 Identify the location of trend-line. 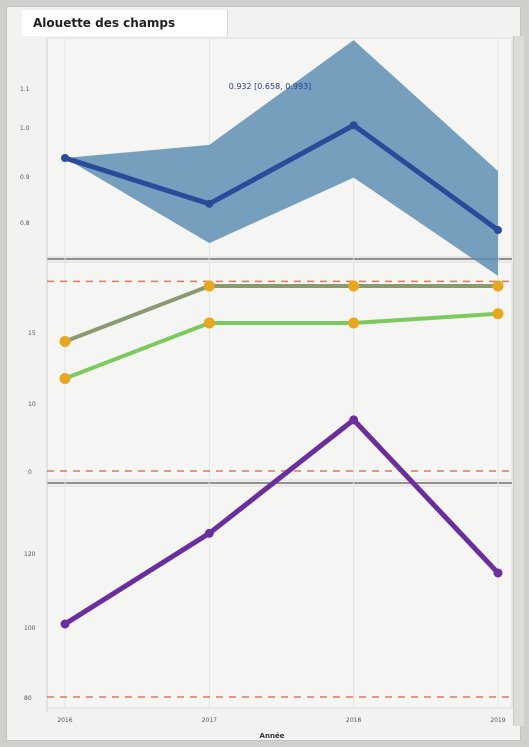
(281, 177).